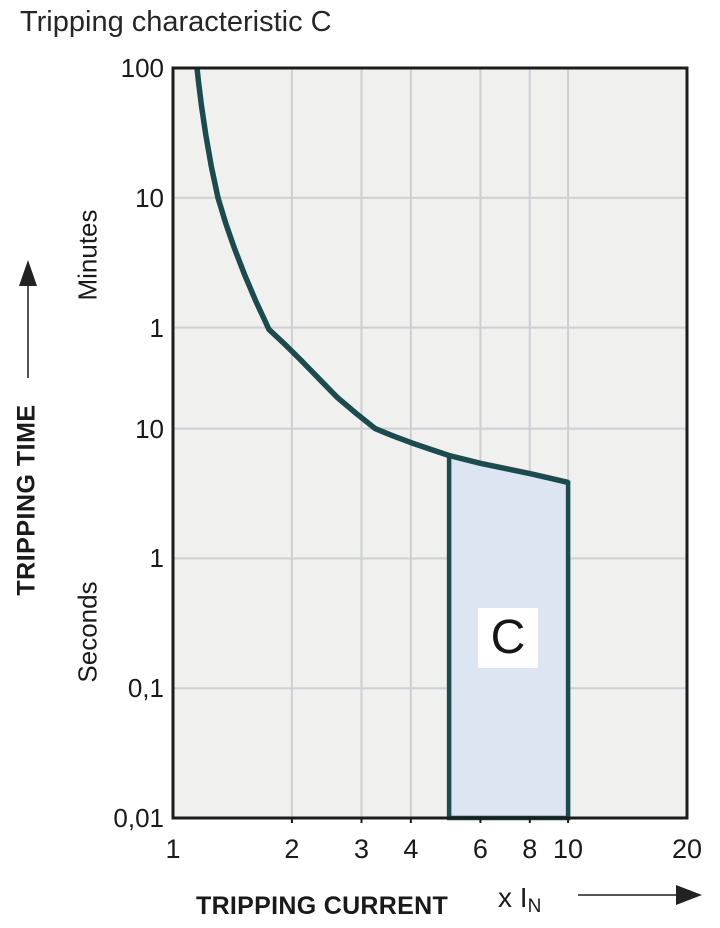 This screenshot has height=928, width=720. I want to click on region-c-label: C, so click(508, 637).